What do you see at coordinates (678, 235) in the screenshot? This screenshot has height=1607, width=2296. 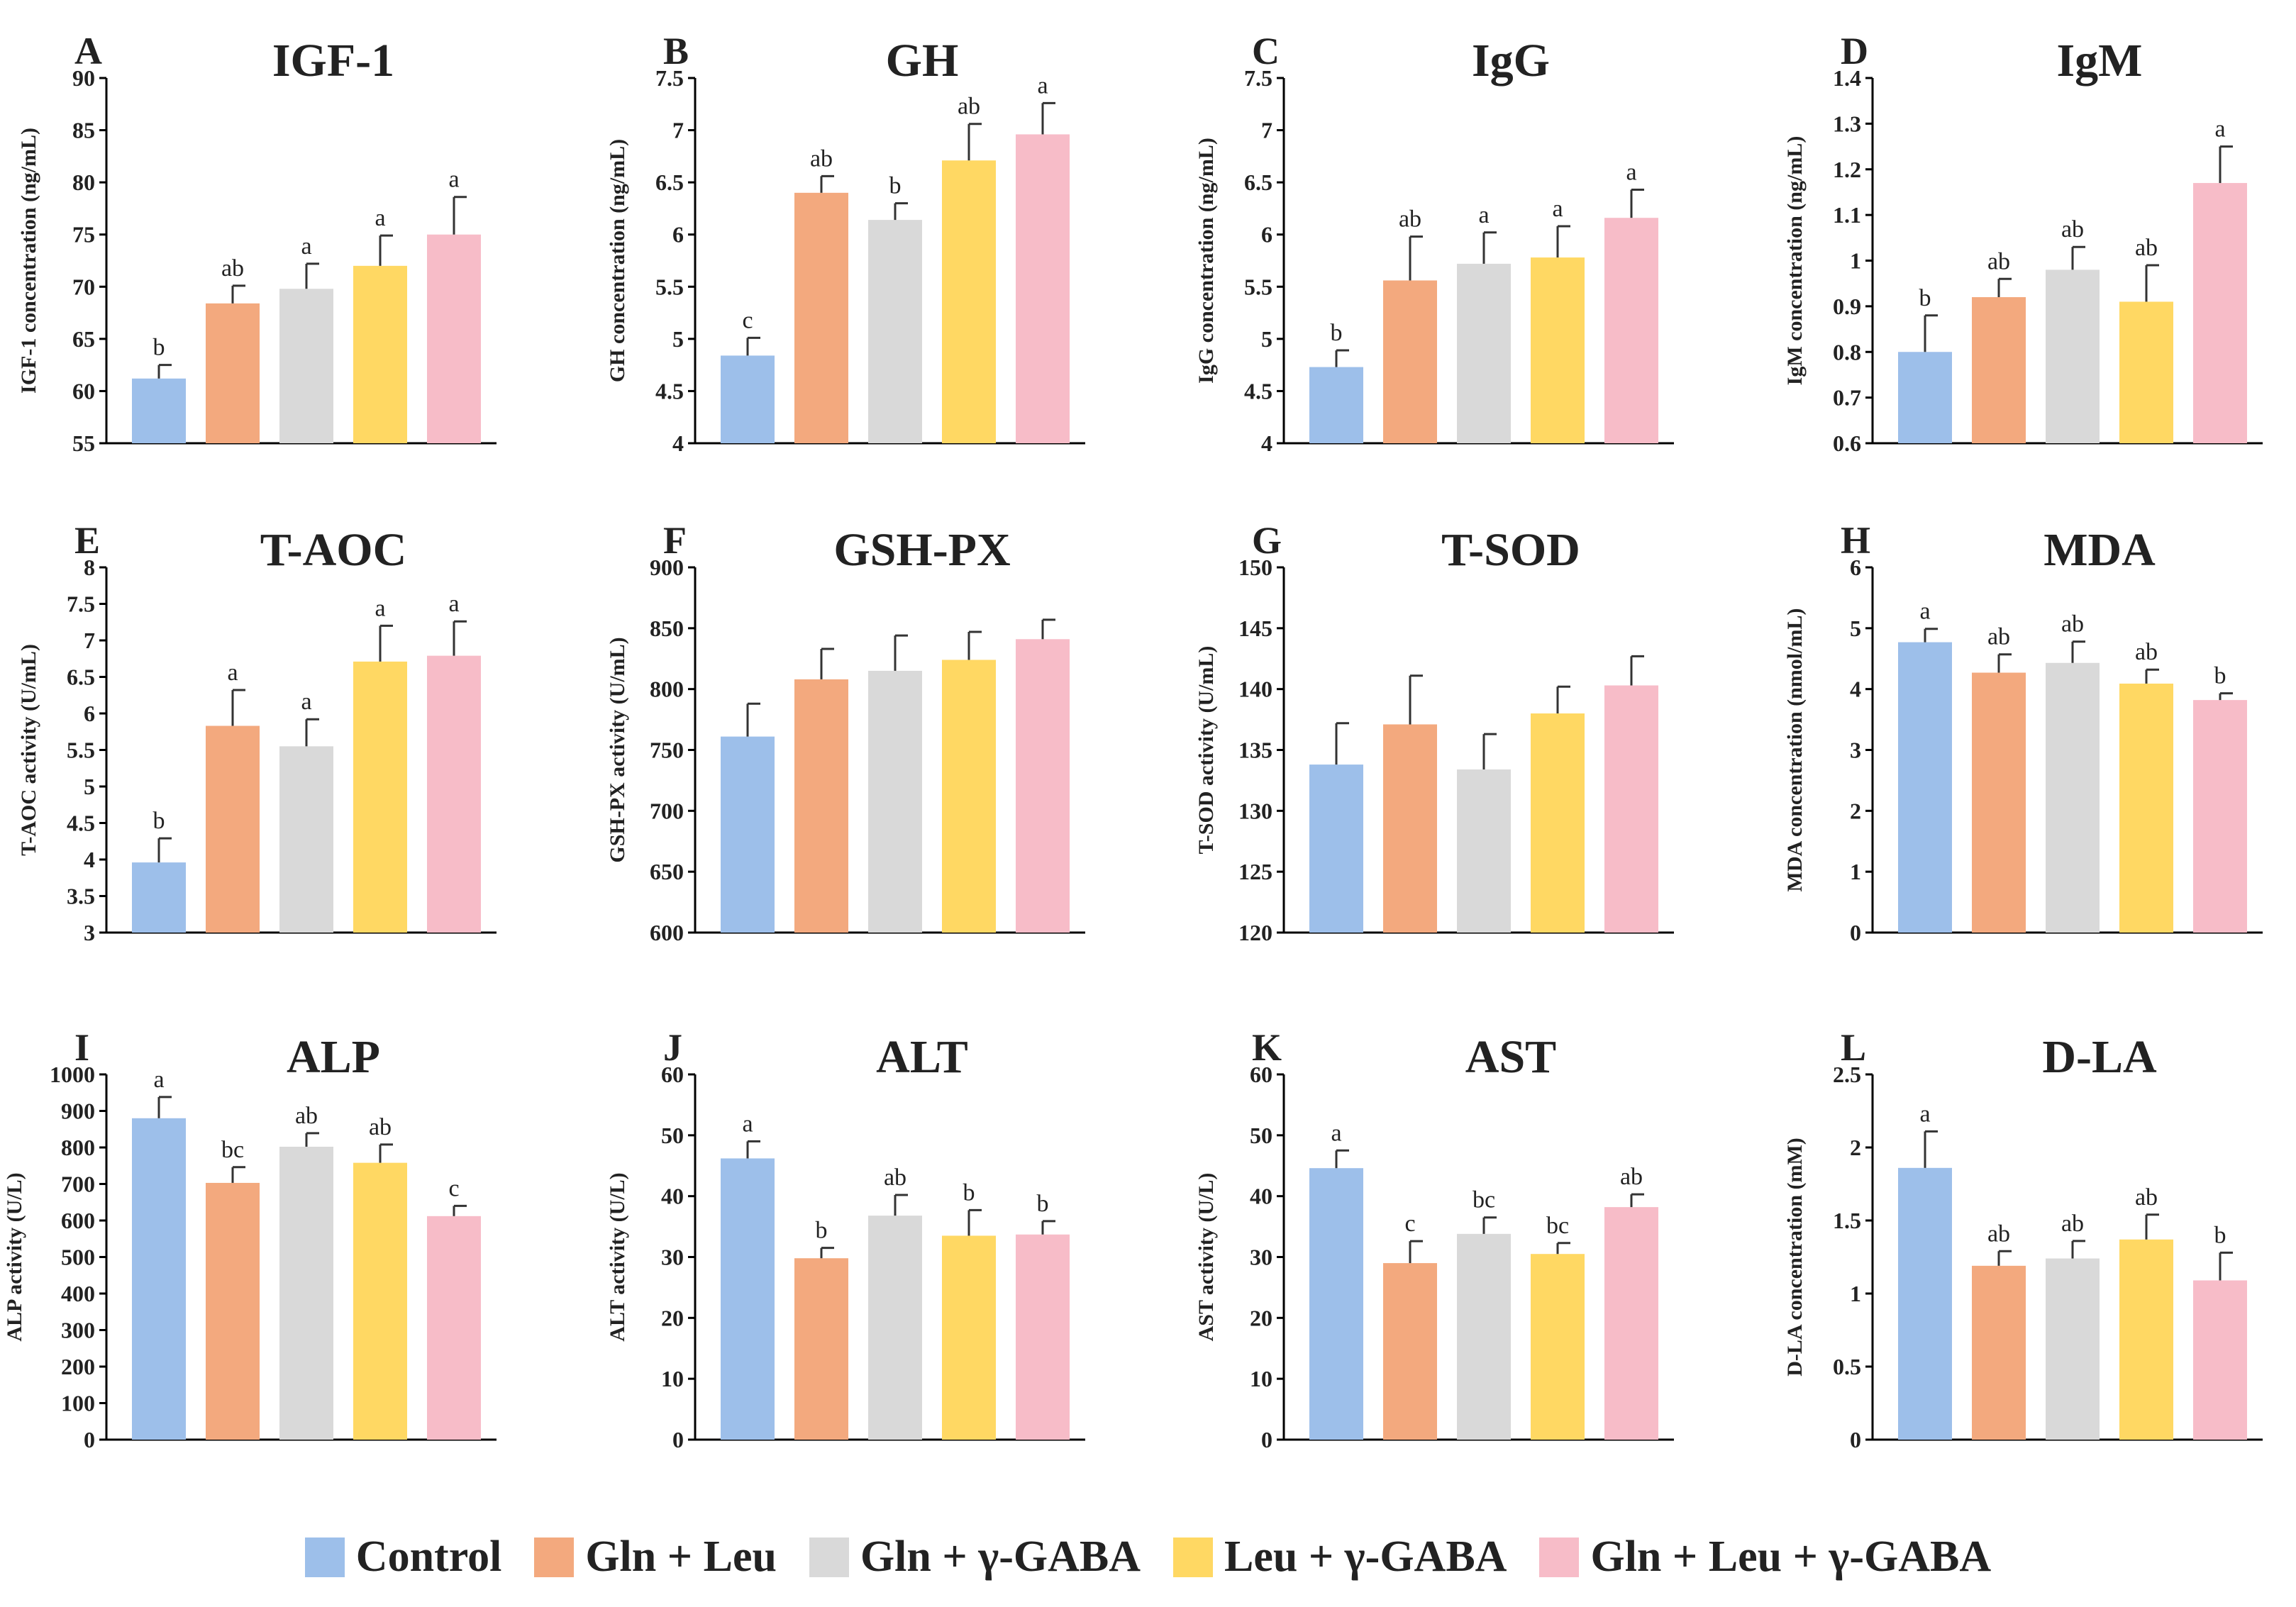 I see `y-tick-label: 6` at bounding box center [678, 235].